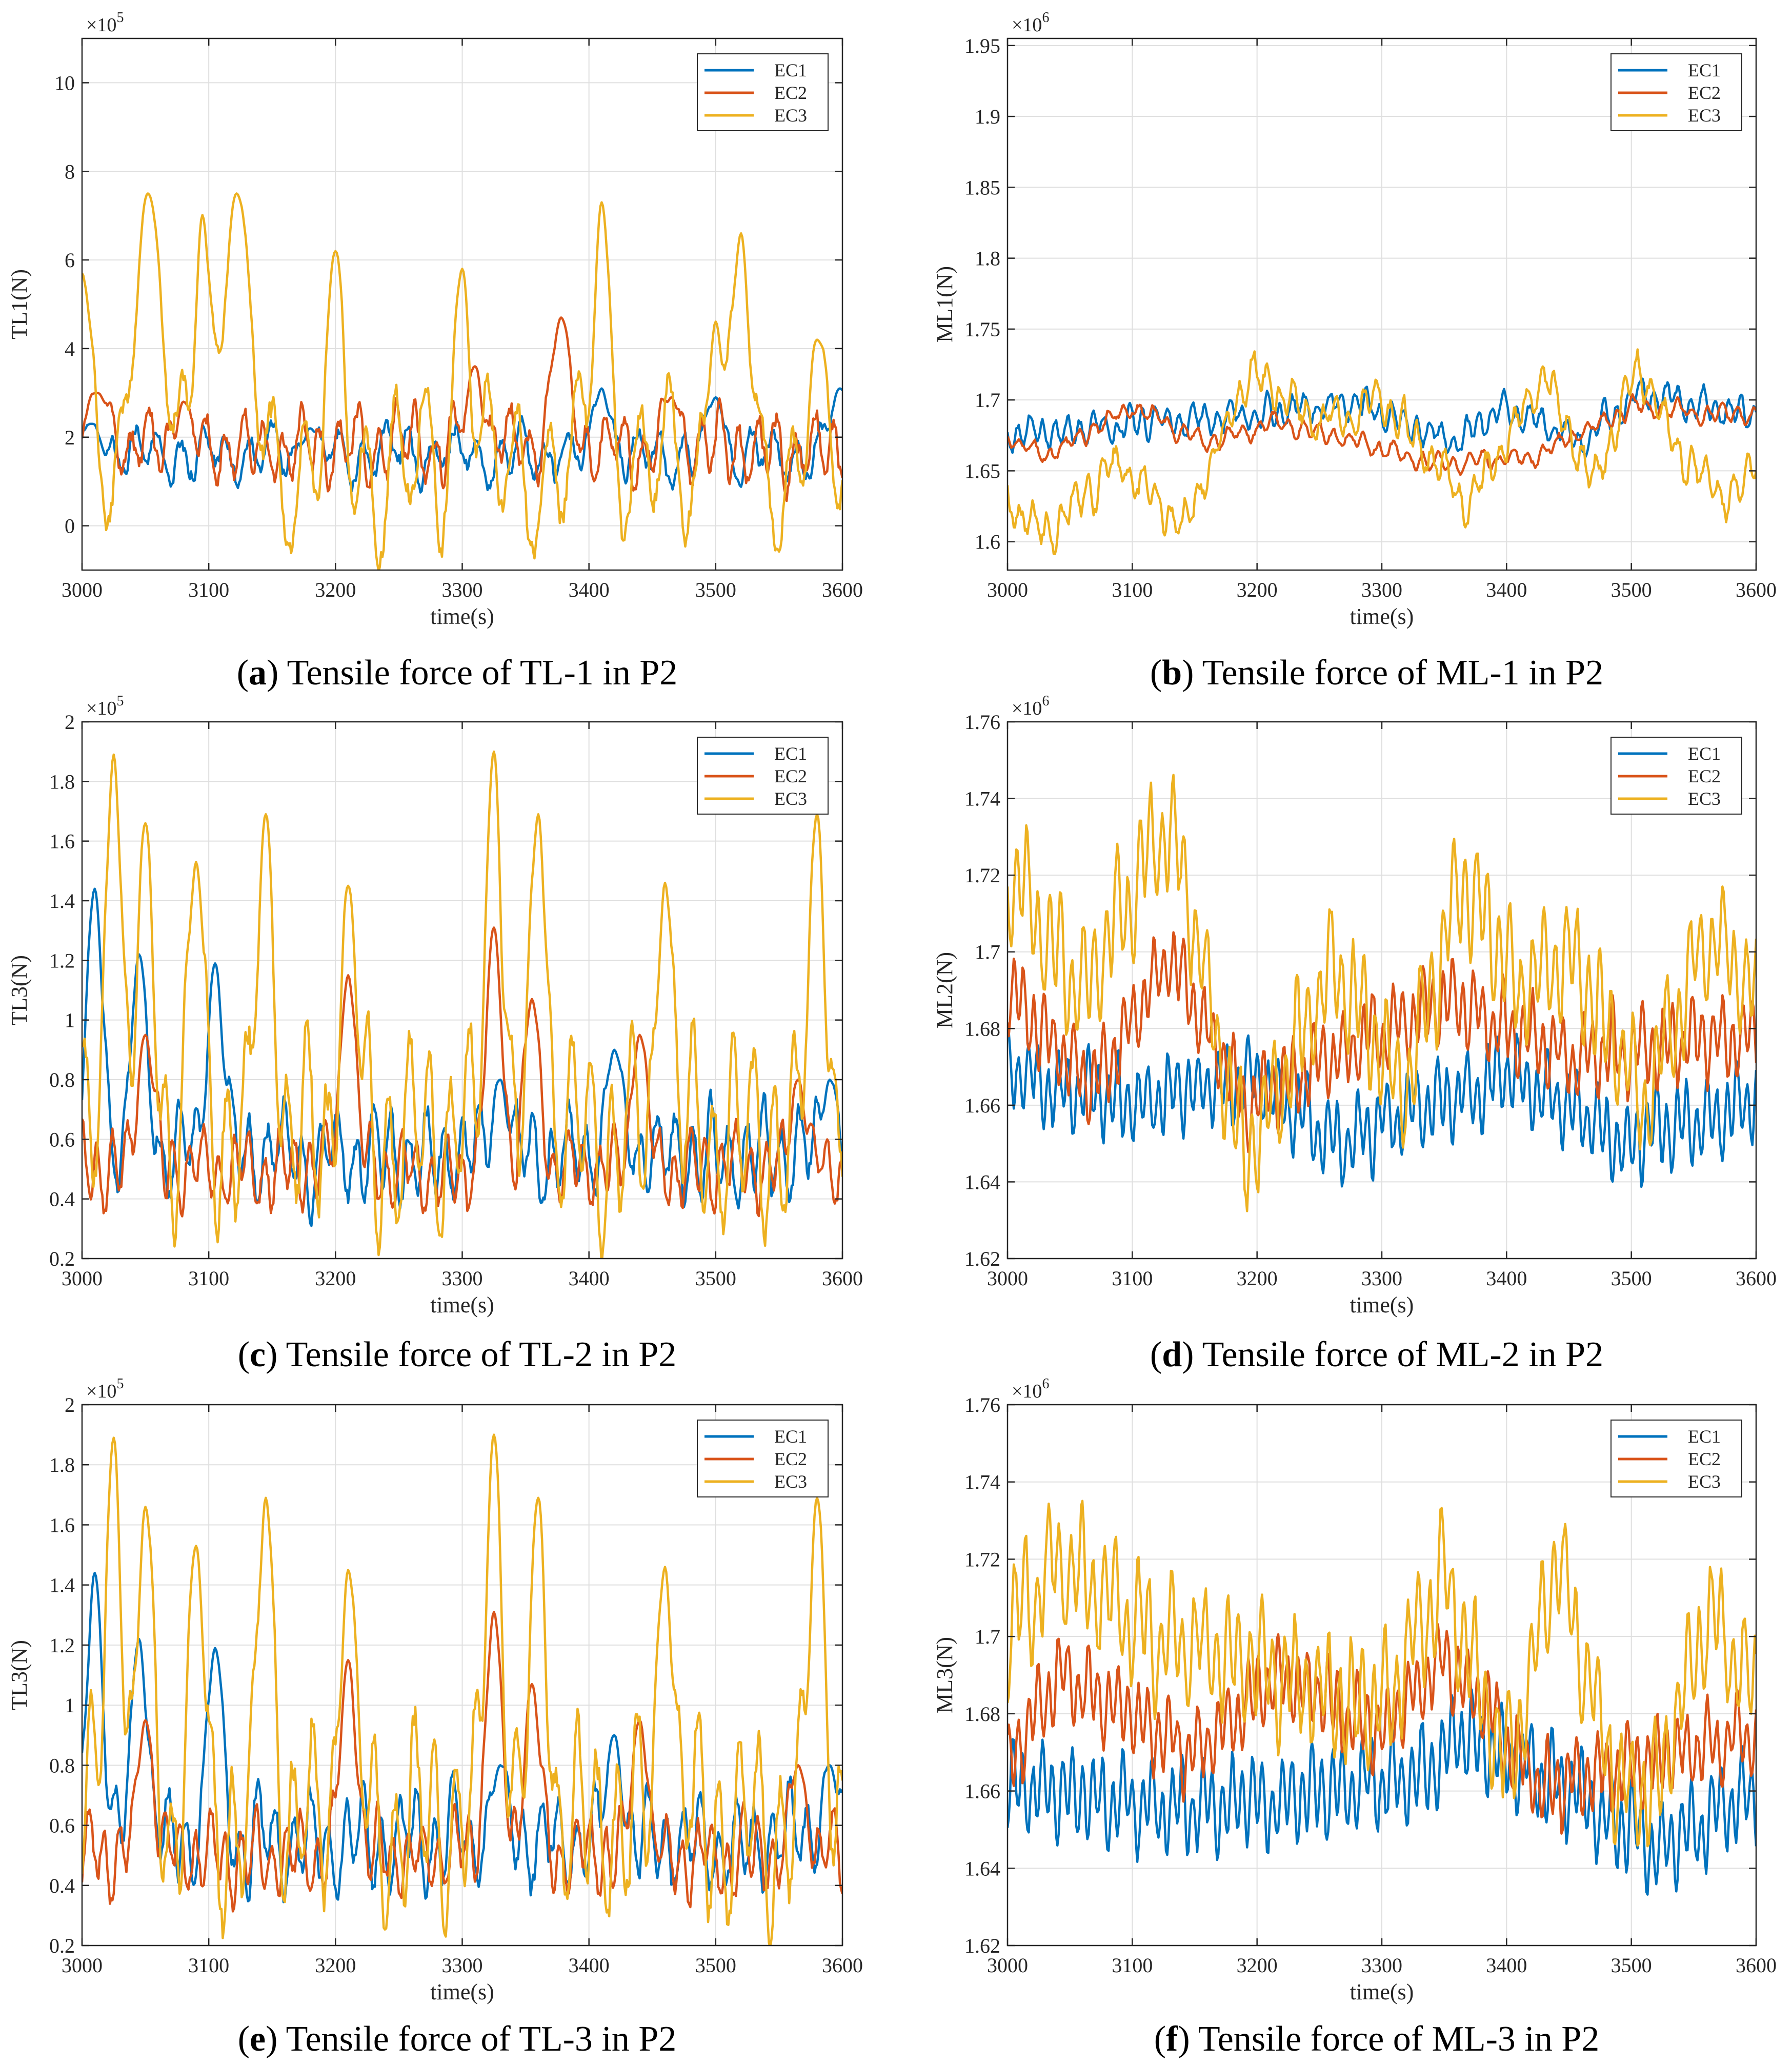 The width and height of the screenshot is (1792, 2066). Describe the element at coordinates (62, 960) in the screenshot. I see `y-tick-label: 1.2` at that location.